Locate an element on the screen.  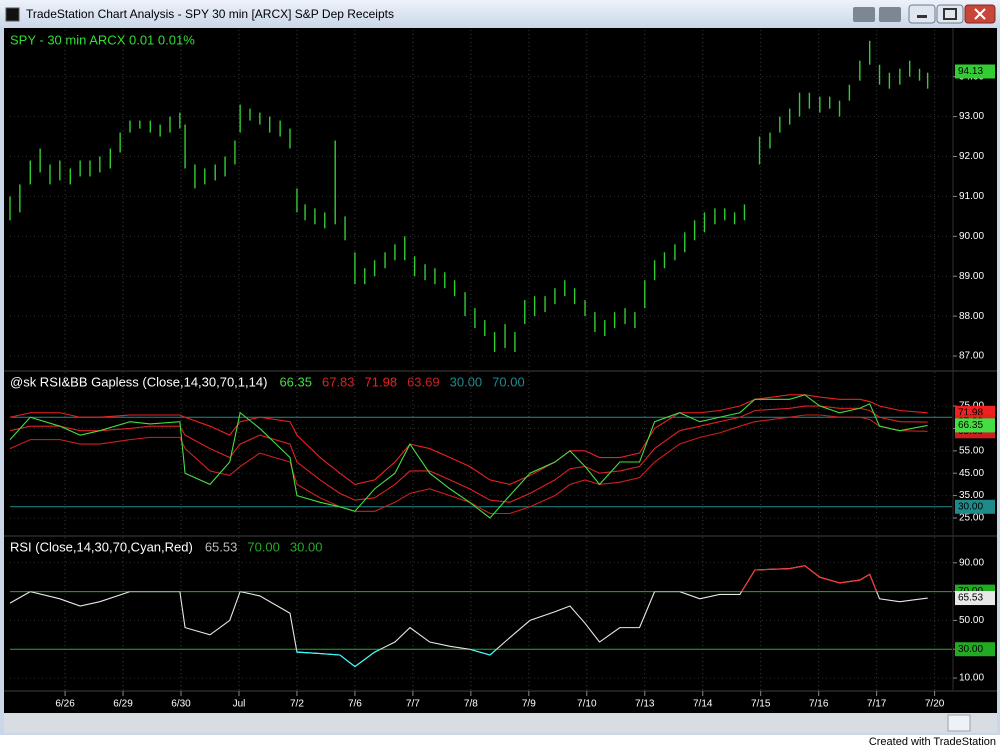
x-tick-label: 7/16 is located at coordinates (819, 704).